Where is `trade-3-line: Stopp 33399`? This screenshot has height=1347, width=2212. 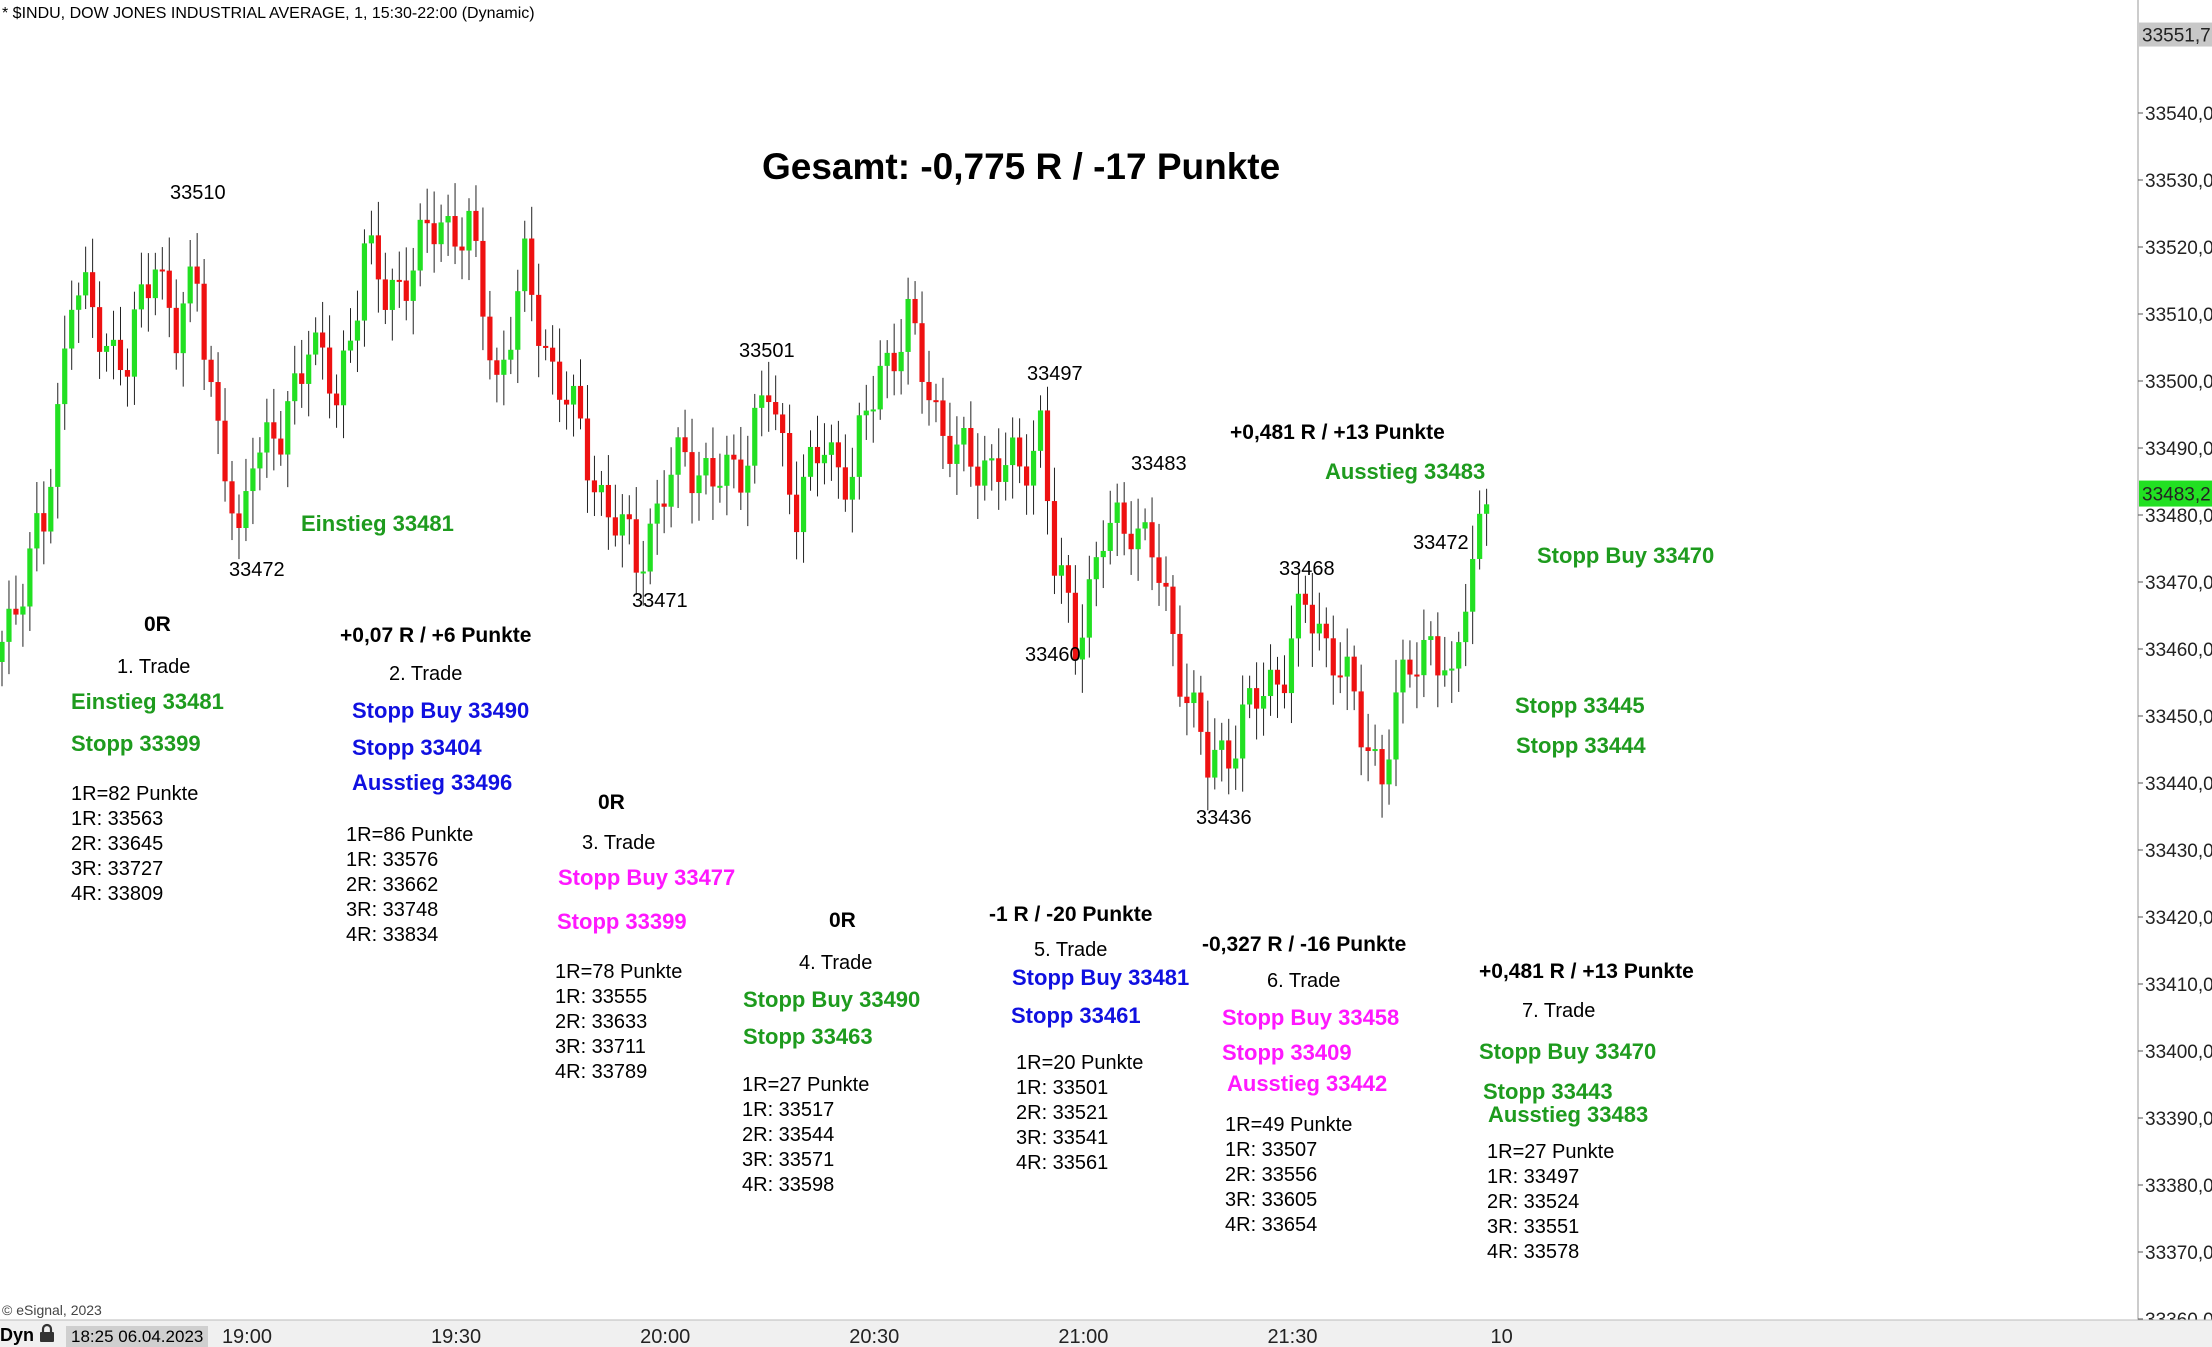 trade-3-line: Stopp 33399 is located at coordinates (622, 921).